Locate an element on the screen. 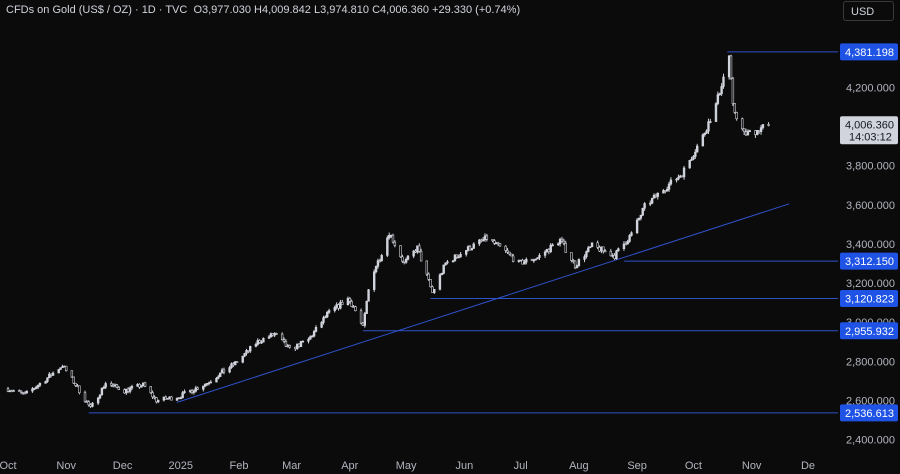  y-tick-label: 3,600.000 is located at coordinates (870, 206).